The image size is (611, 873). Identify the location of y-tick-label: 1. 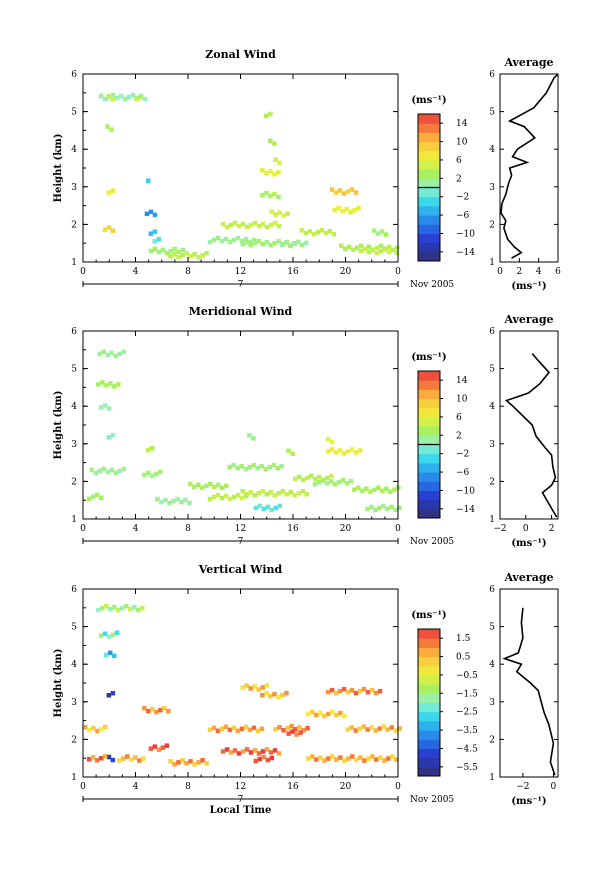
(74, 778).